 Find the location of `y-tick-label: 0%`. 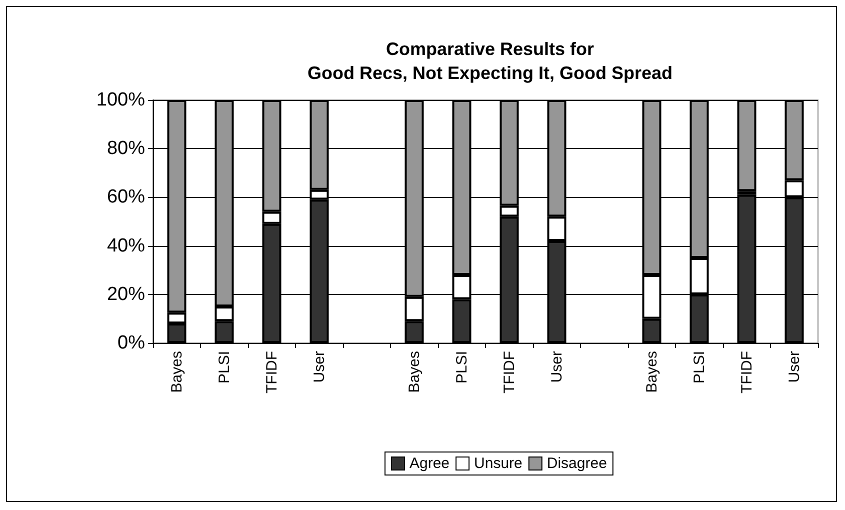

y-tick-label: 0% is located at coordinates (132, 343).